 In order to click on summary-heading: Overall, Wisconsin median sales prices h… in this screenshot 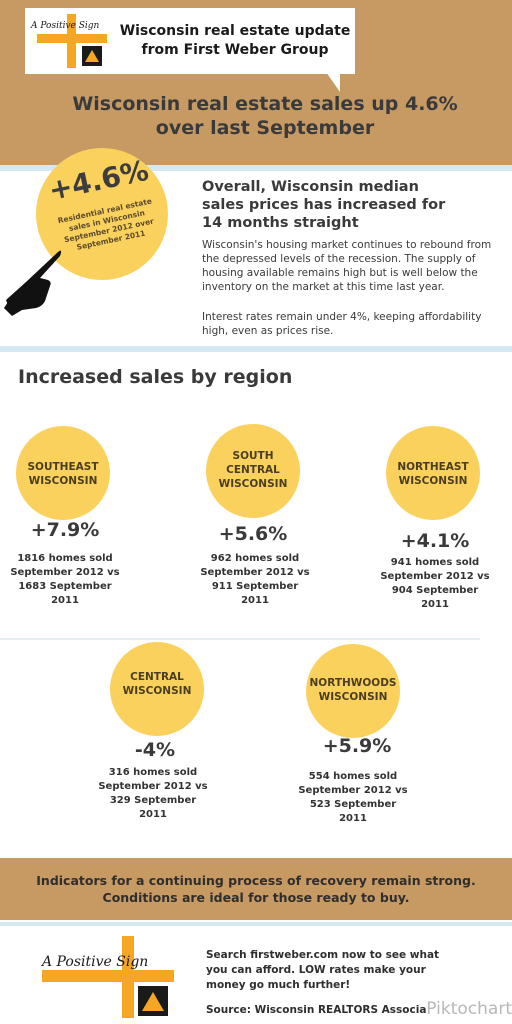, I will do `click(324, 205)`.